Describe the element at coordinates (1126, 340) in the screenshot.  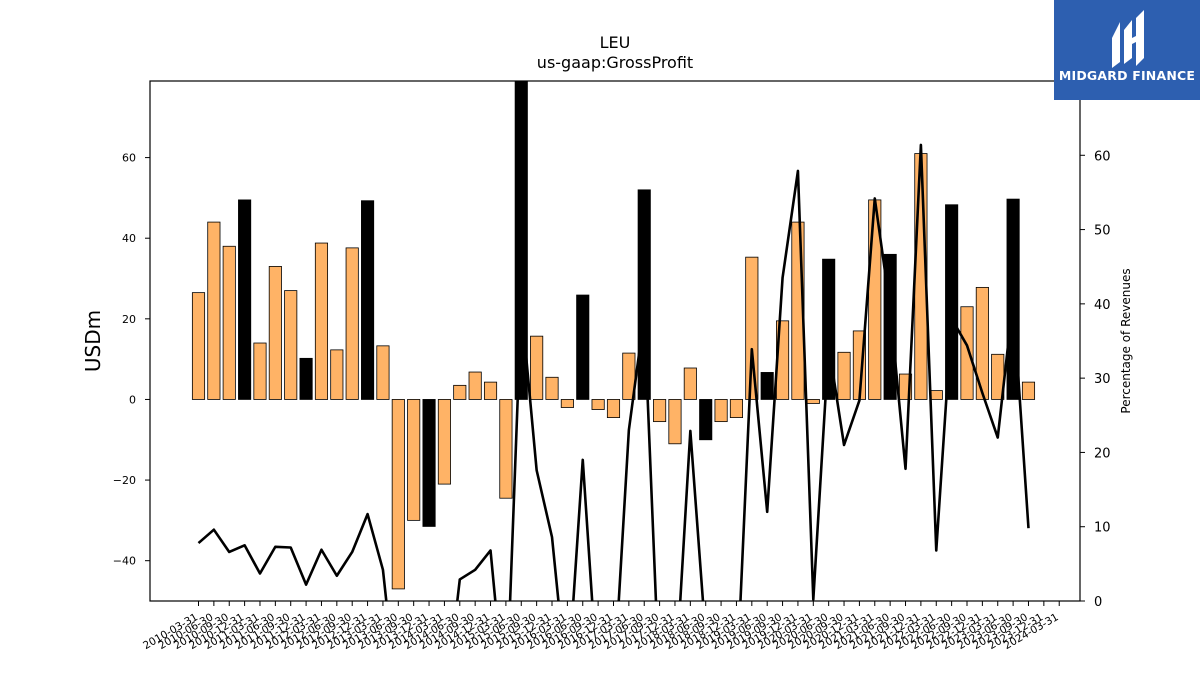
I see `y2-axis-label: Percentage of Revenues` at that location.